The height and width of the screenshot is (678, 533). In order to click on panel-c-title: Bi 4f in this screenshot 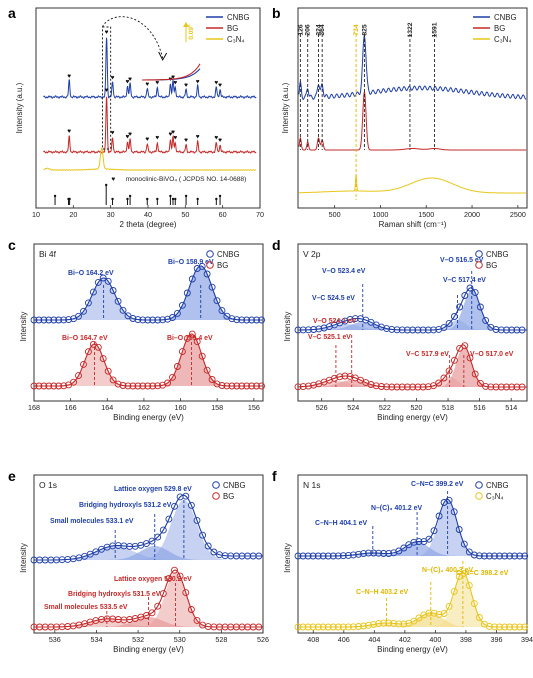, I will do `click(48, 254)`.